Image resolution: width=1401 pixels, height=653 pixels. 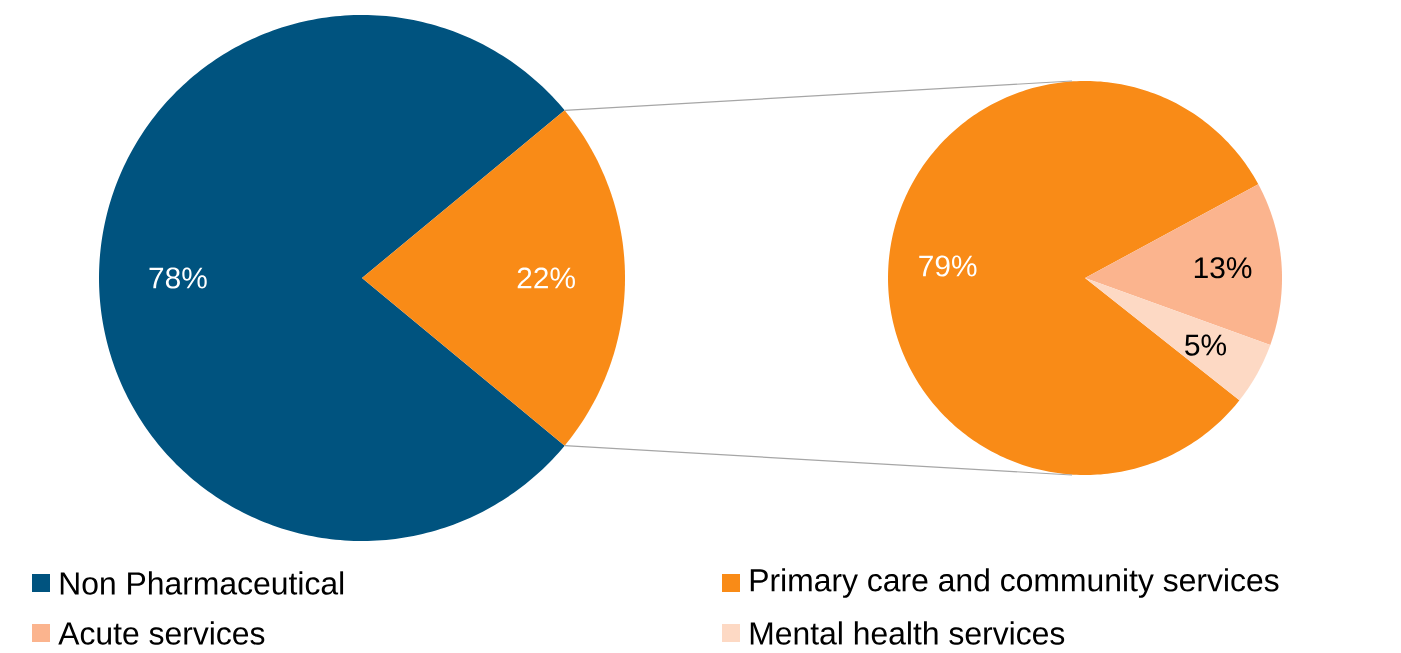 What do you see at coordinates (202, 583) in the screenshot?
I see `legend-label: Non Pharmaceutical` at bounding box center [202, 583].